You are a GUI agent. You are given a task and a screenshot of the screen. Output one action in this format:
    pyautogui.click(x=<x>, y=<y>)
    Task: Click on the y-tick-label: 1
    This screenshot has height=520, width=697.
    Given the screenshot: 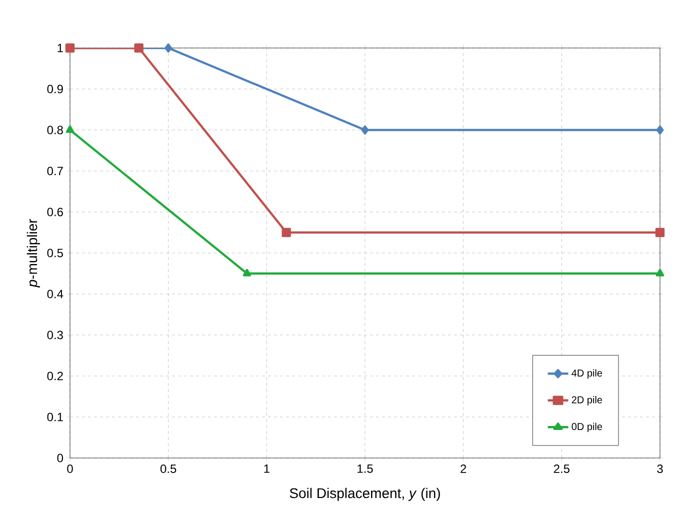 What is the action you would take?
    pyautogui.click(x=60, y=48)
    